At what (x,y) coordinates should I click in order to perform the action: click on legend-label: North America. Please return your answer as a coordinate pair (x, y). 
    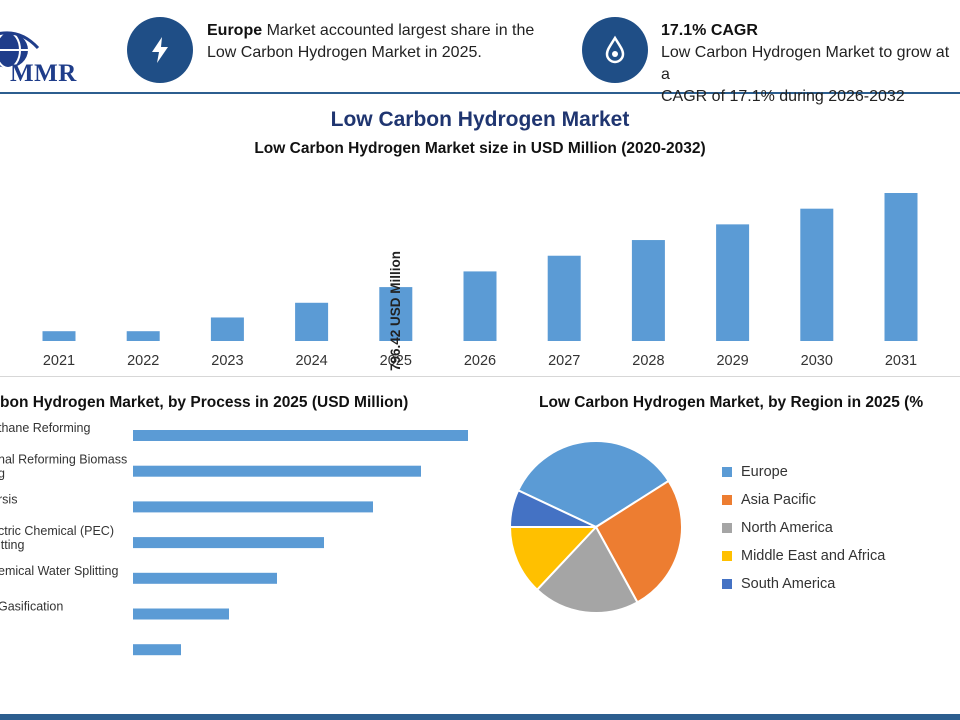
    Looking at the image, I should click on (787, 528).